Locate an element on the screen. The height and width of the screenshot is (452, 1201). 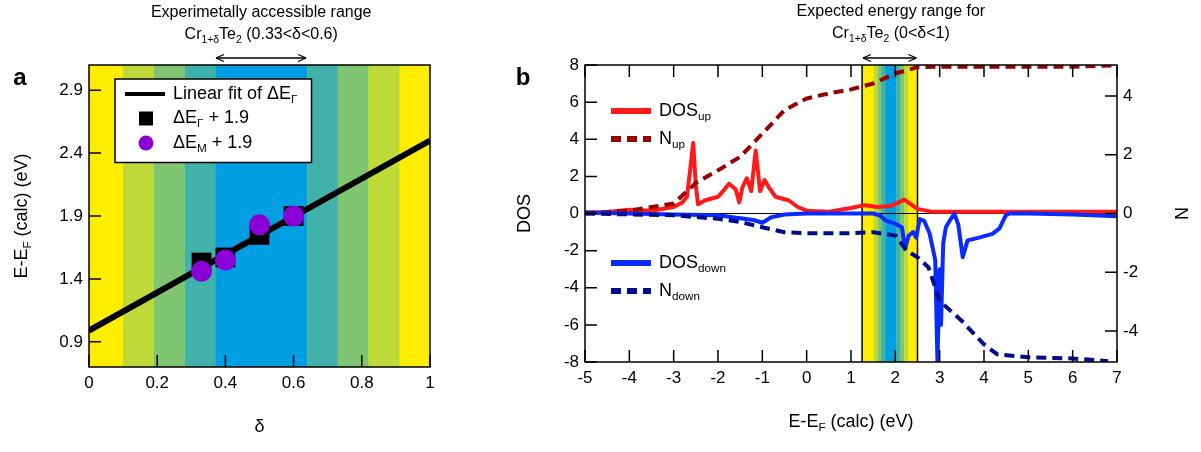
y2-tick-label: -2 is located at coordinates (1131, 271).